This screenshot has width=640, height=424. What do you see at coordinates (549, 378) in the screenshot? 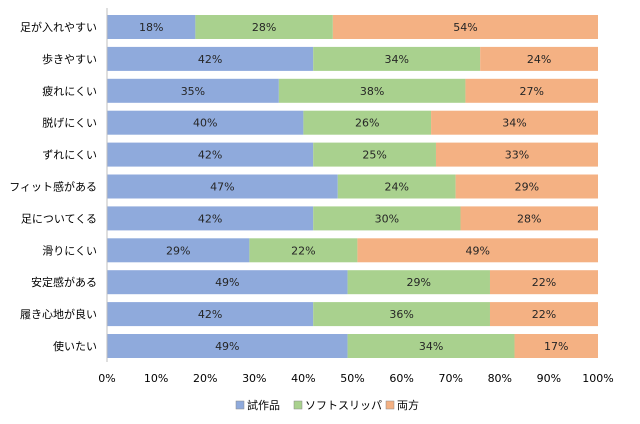
I see `x-tick-label: 90%` at bounding box center [549, 378].